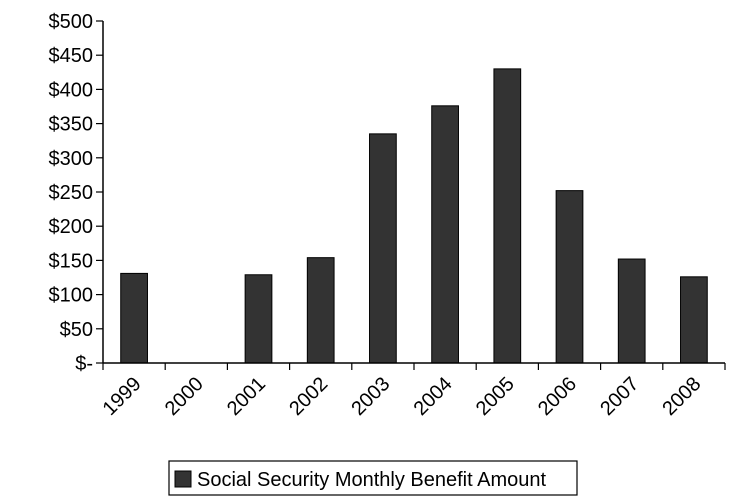  I want to click on bar-2002, so click(320, 310).